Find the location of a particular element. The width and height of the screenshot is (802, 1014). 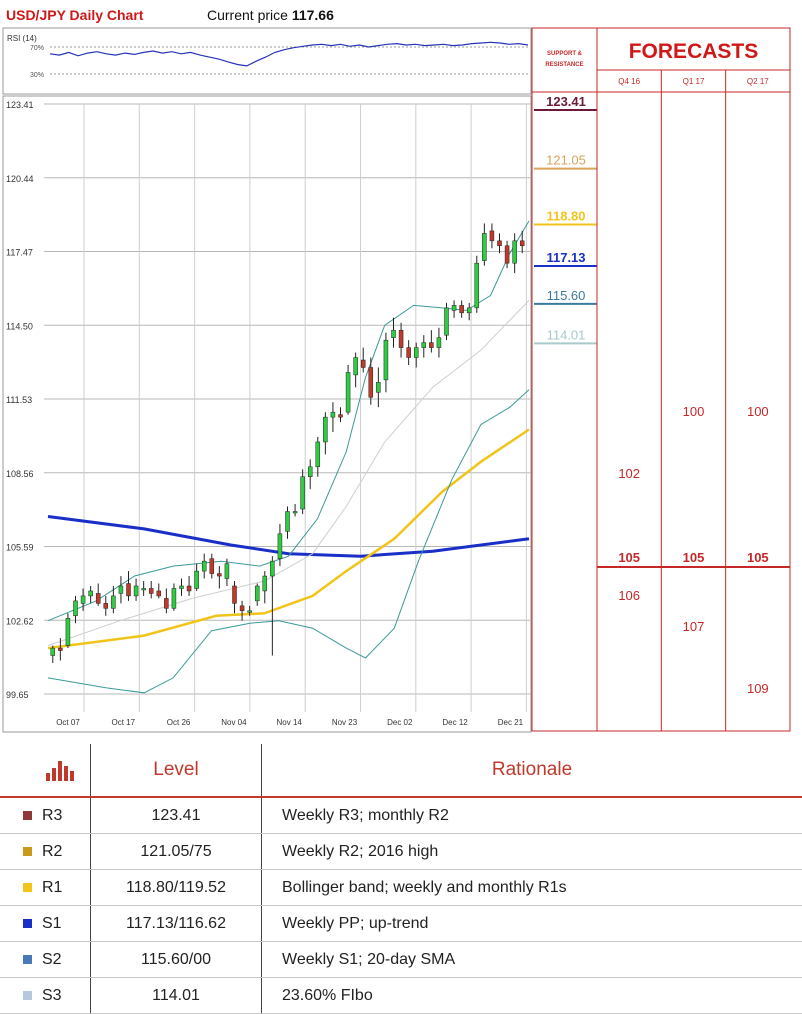

y-tick-label: 111.53 is located at coordinates (19, 400).